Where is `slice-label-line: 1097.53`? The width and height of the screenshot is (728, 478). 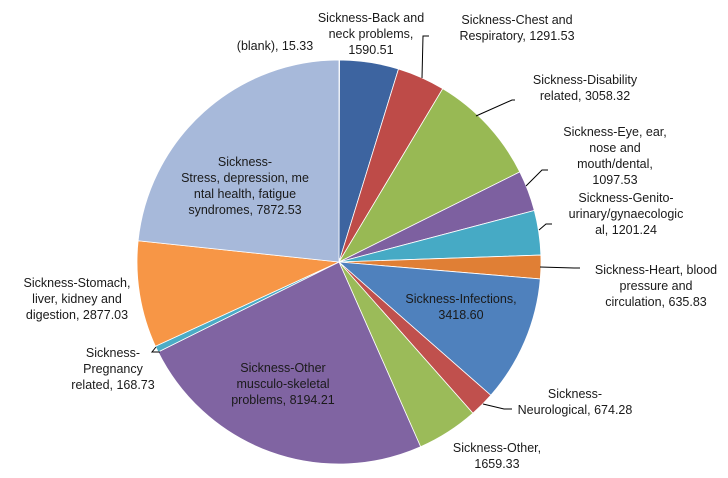
slice-label-line: 1097.53 is located at coordinates (614, 180).